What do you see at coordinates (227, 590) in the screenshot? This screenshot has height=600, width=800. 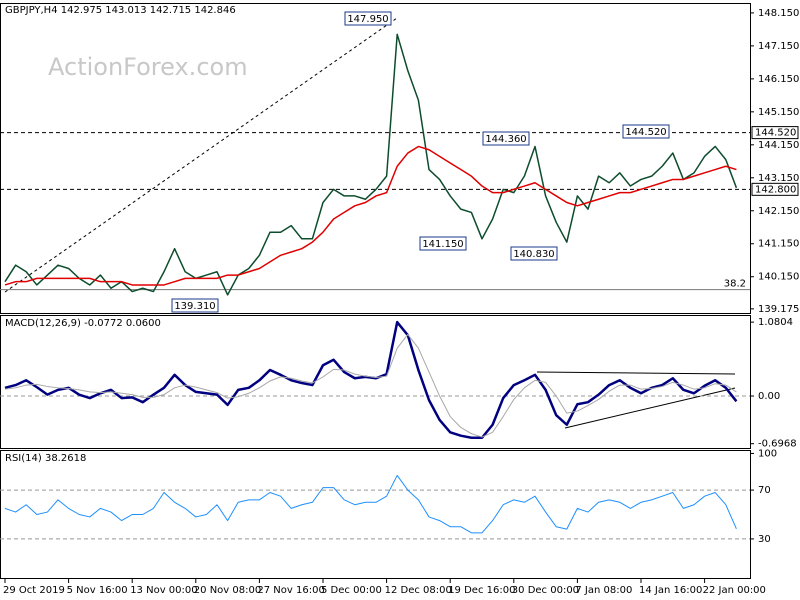 I see `x-tick-label: 20 Nov 08:00` at bounding box center [227, 590].